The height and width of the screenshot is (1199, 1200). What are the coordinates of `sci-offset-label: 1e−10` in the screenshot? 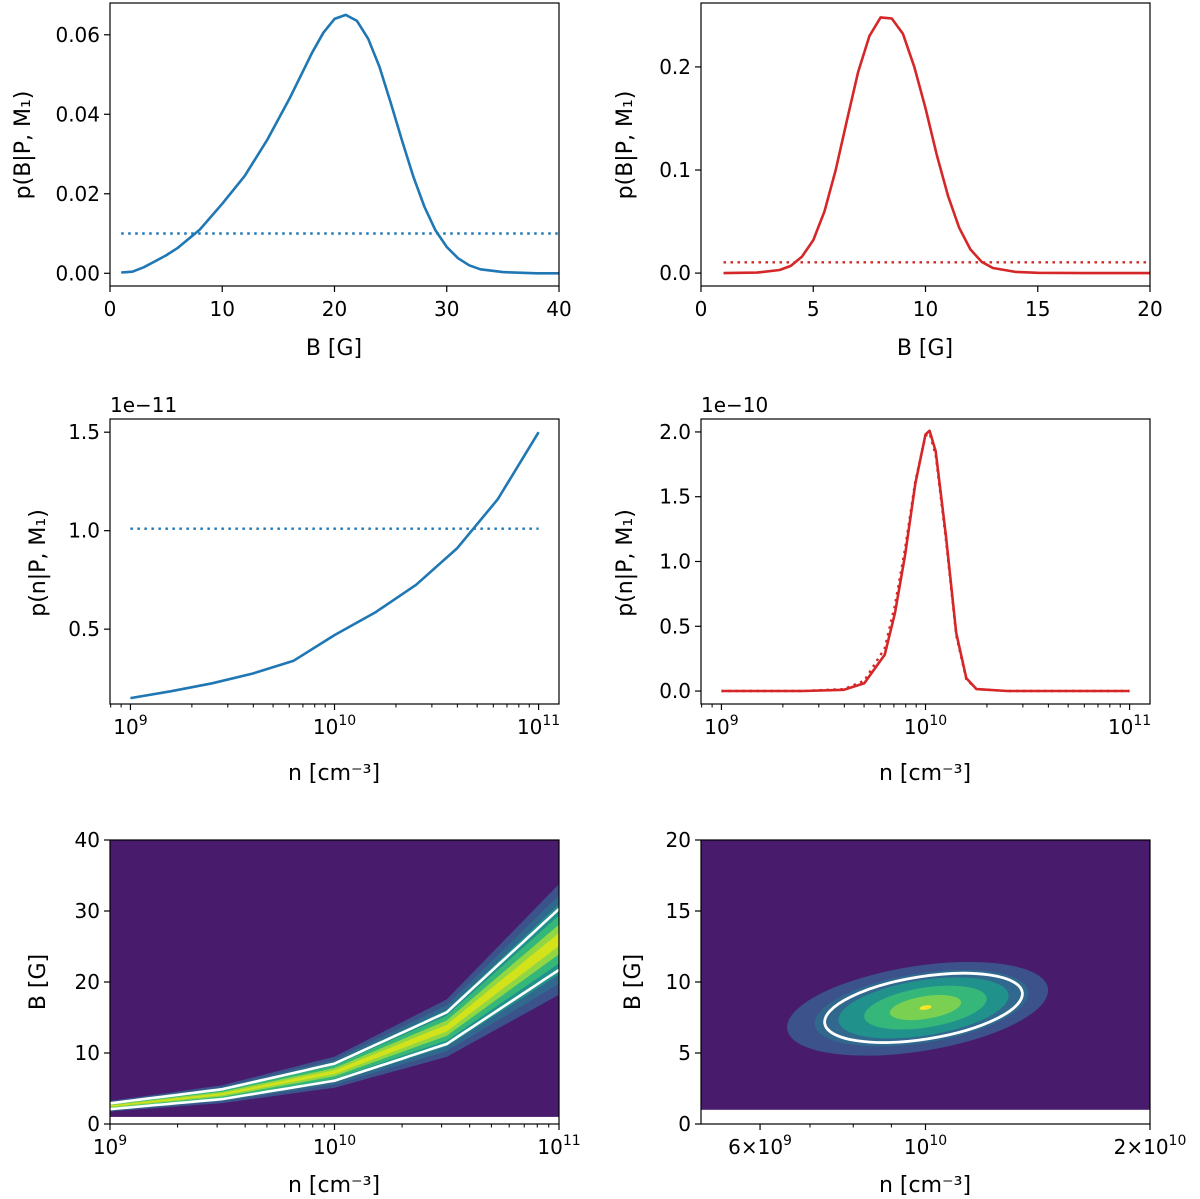 It's located at (734, 405).